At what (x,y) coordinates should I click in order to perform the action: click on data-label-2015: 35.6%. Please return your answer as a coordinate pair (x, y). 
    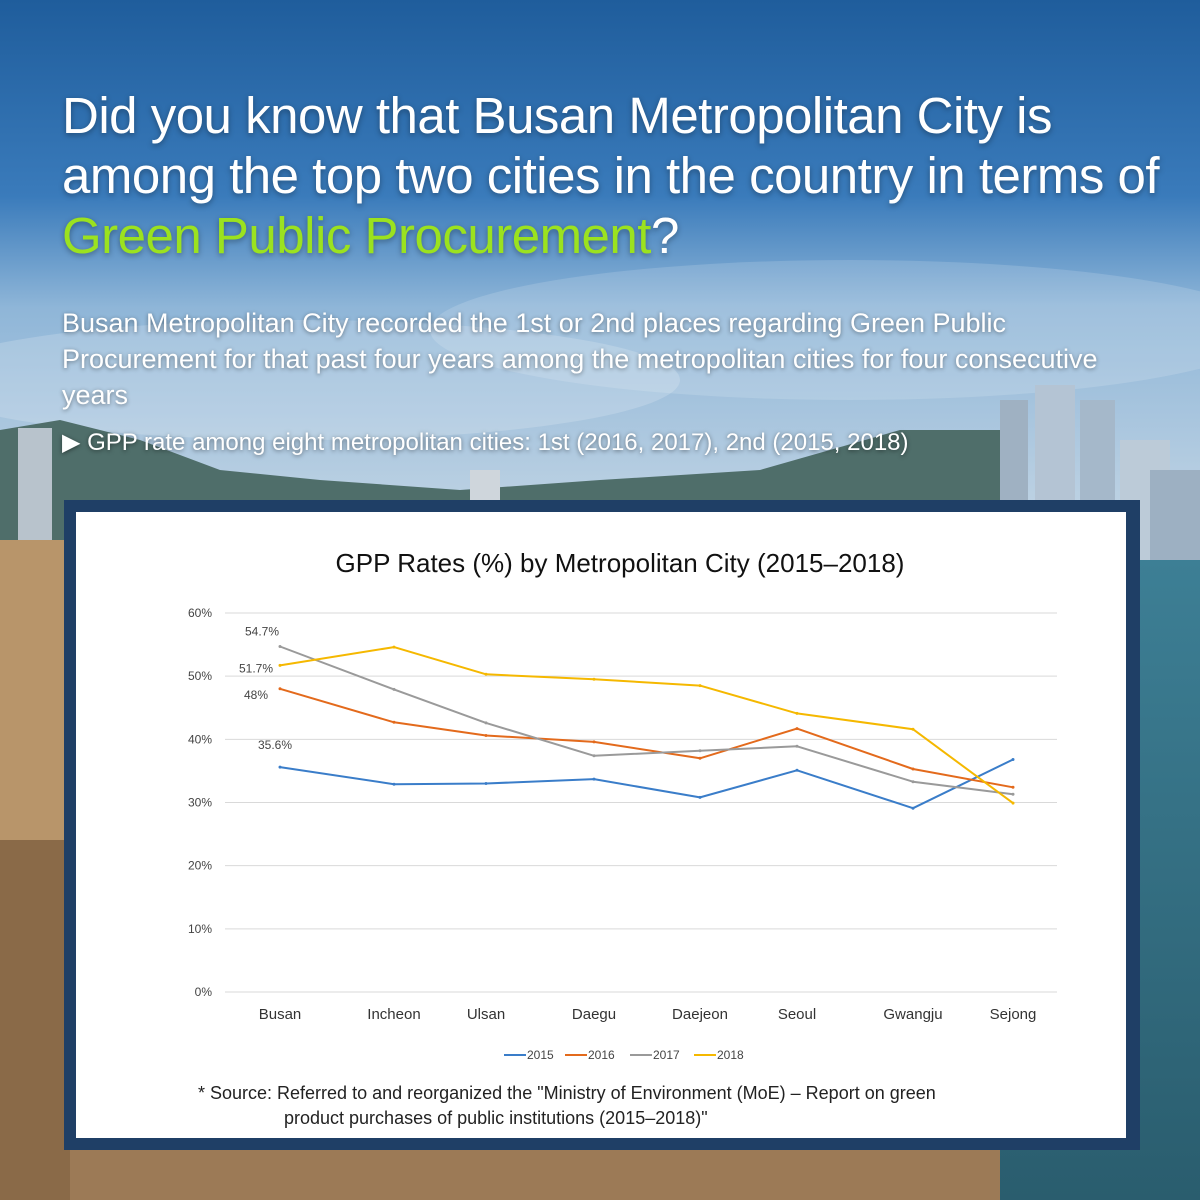
    Looking at the image, I should click on (275, 745).